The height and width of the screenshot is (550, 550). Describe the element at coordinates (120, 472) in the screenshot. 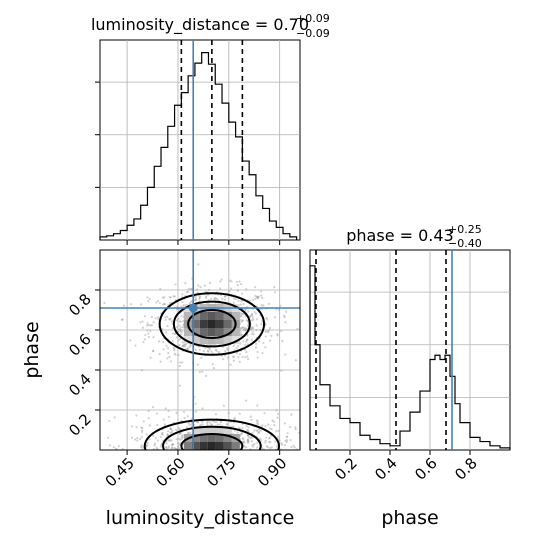

I see `joint-xtick-label-0: 0.45` at that location.